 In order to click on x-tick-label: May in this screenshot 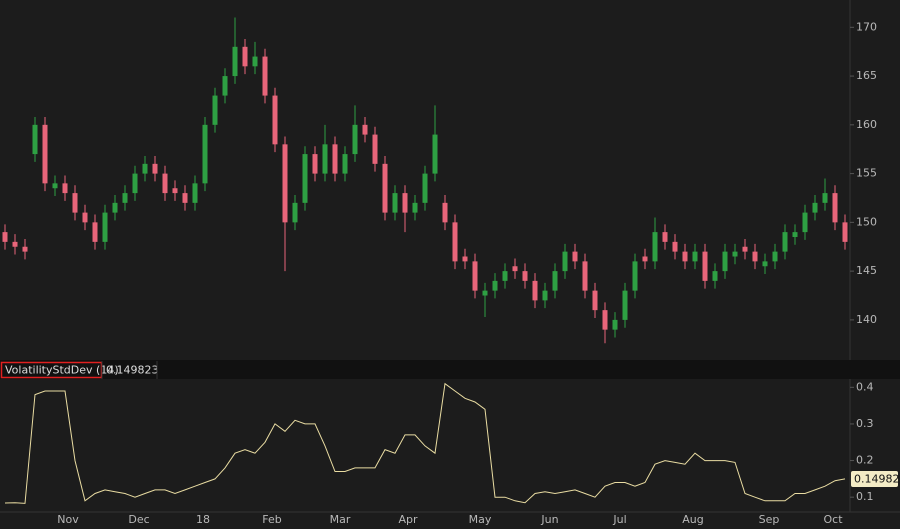, I will do `click(480, 519)`.